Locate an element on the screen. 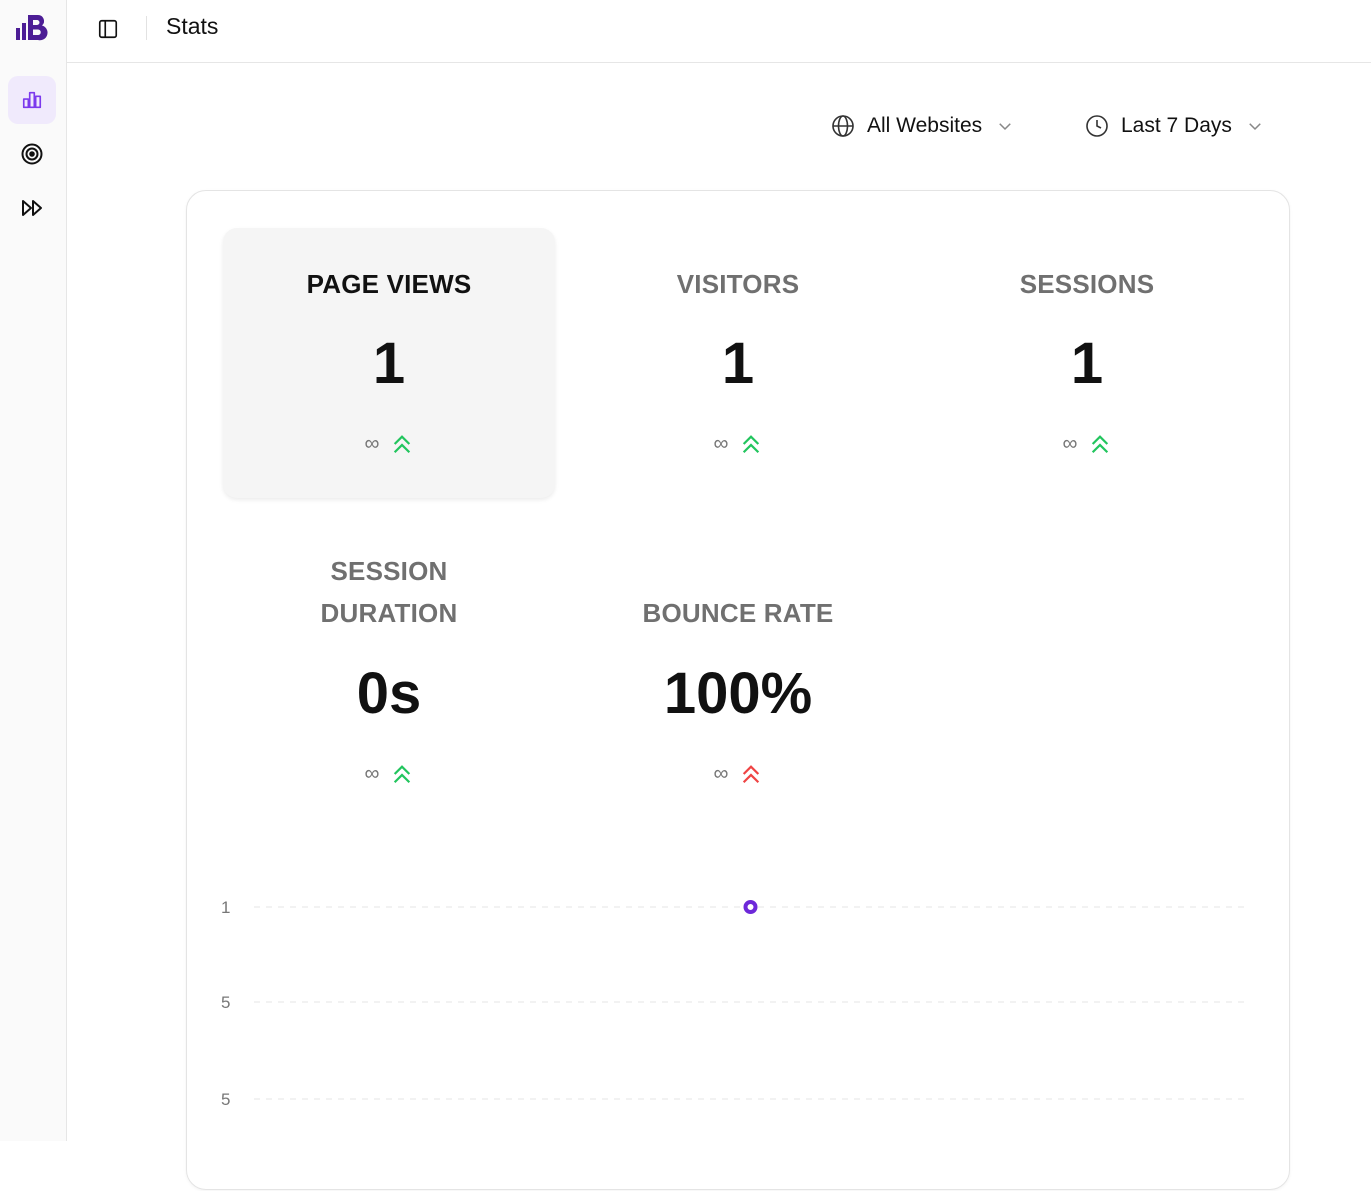 Image resolution: width=1371 pixels, height=1191 pixels. stat-value: 100% is located at coordinates (738, 693).